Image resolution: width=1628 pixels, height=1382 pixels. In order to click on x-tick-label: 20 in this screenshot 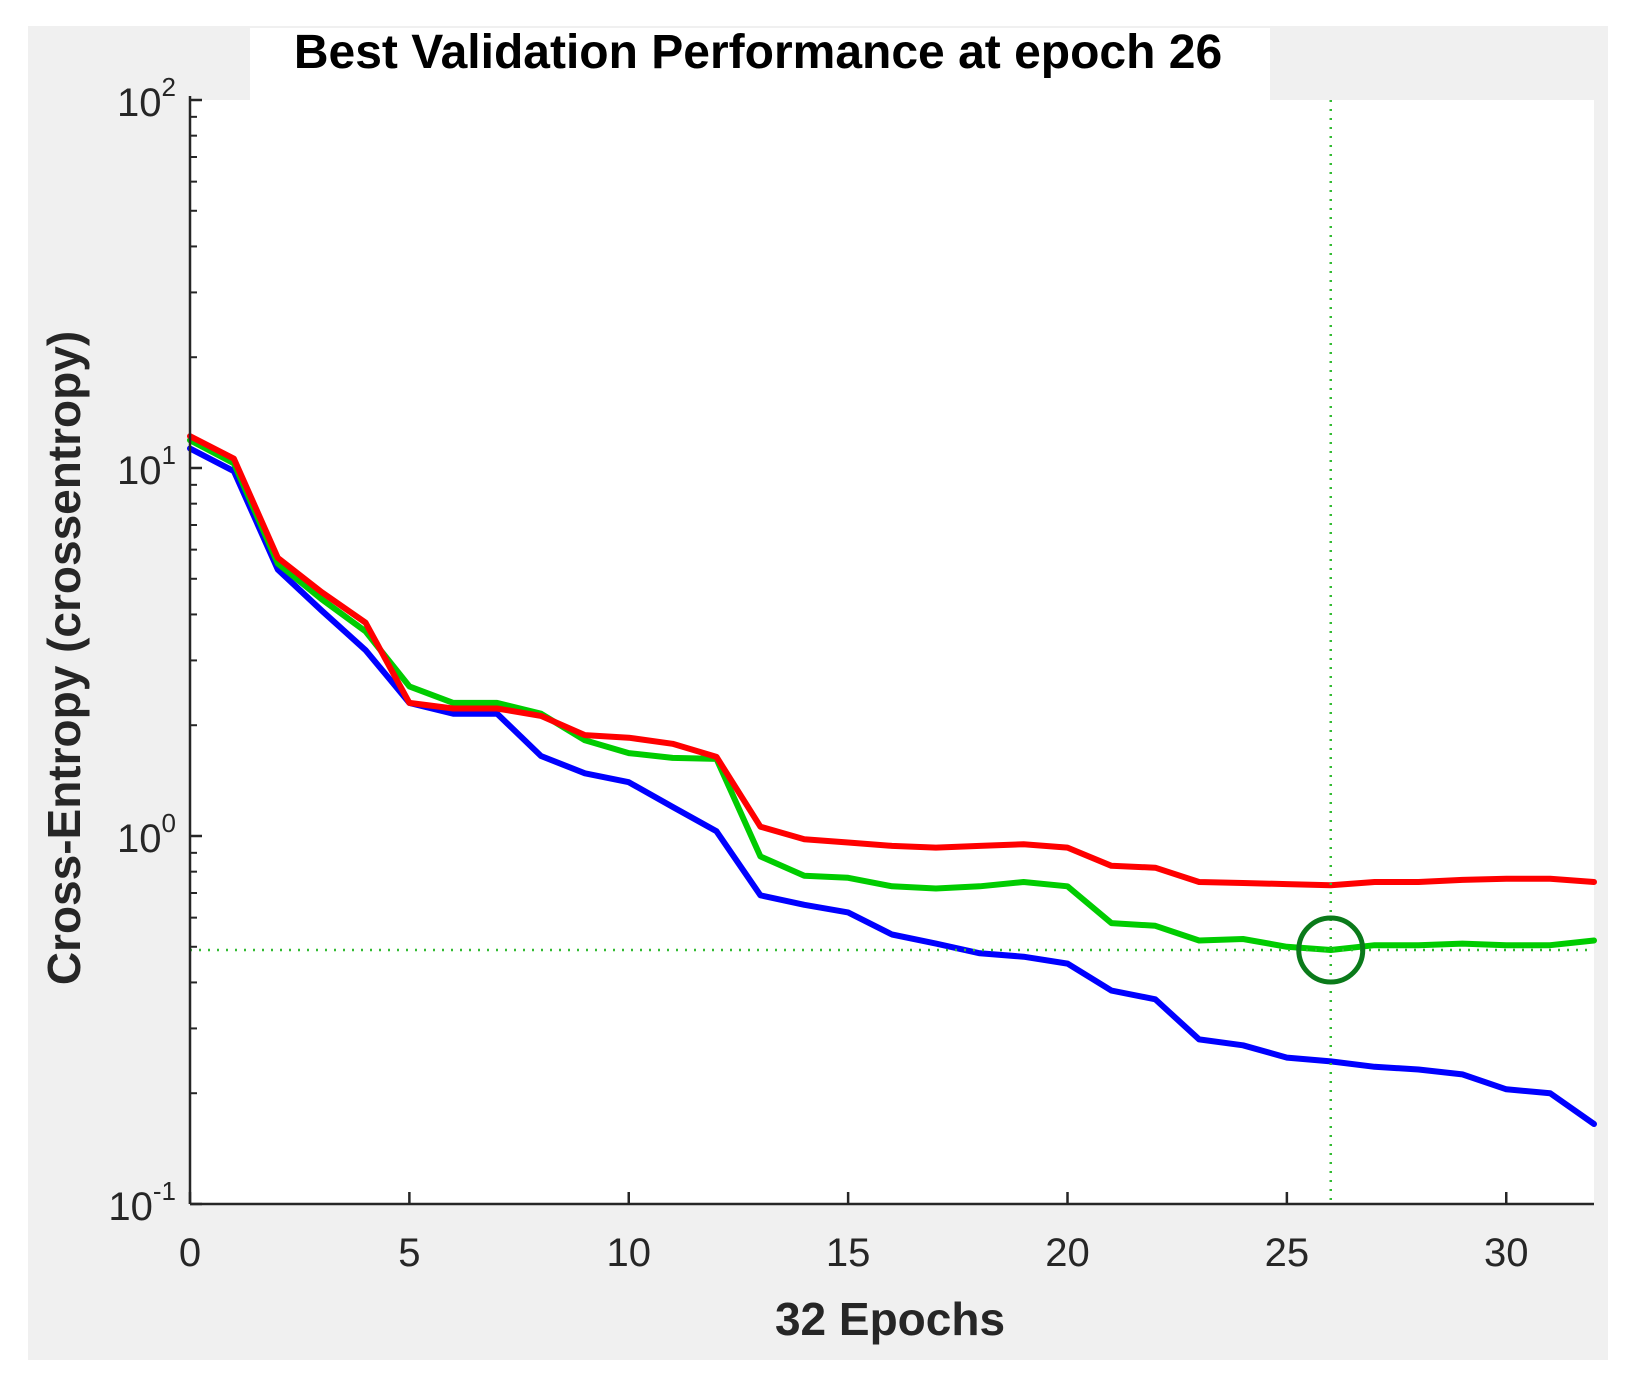, I will do `click(1067, 1253)`.